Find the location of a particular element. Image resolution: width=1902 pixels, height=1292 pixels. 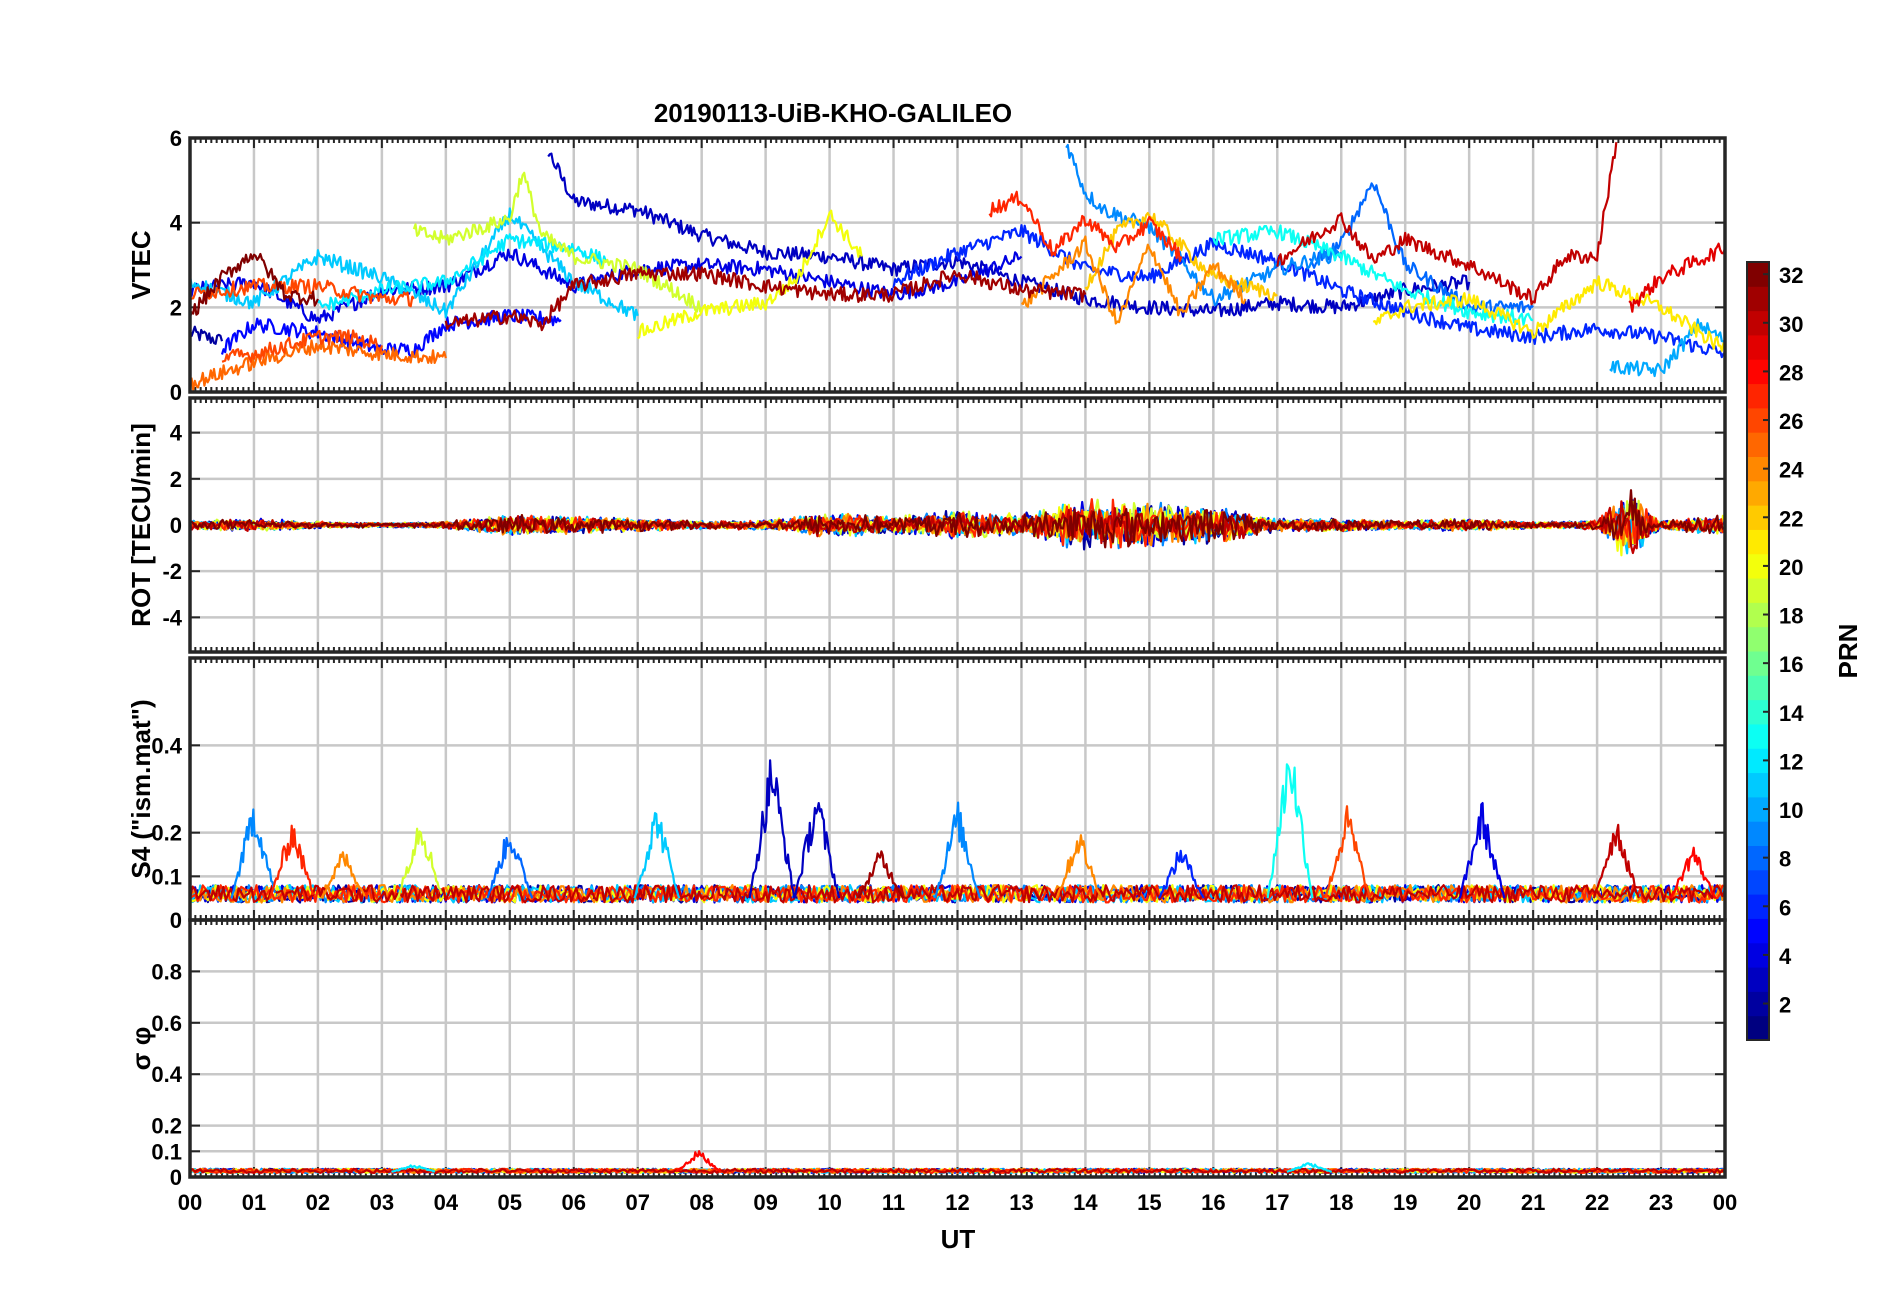

colorbar-tick-label: 8 is located at coordinates (1785, 859).